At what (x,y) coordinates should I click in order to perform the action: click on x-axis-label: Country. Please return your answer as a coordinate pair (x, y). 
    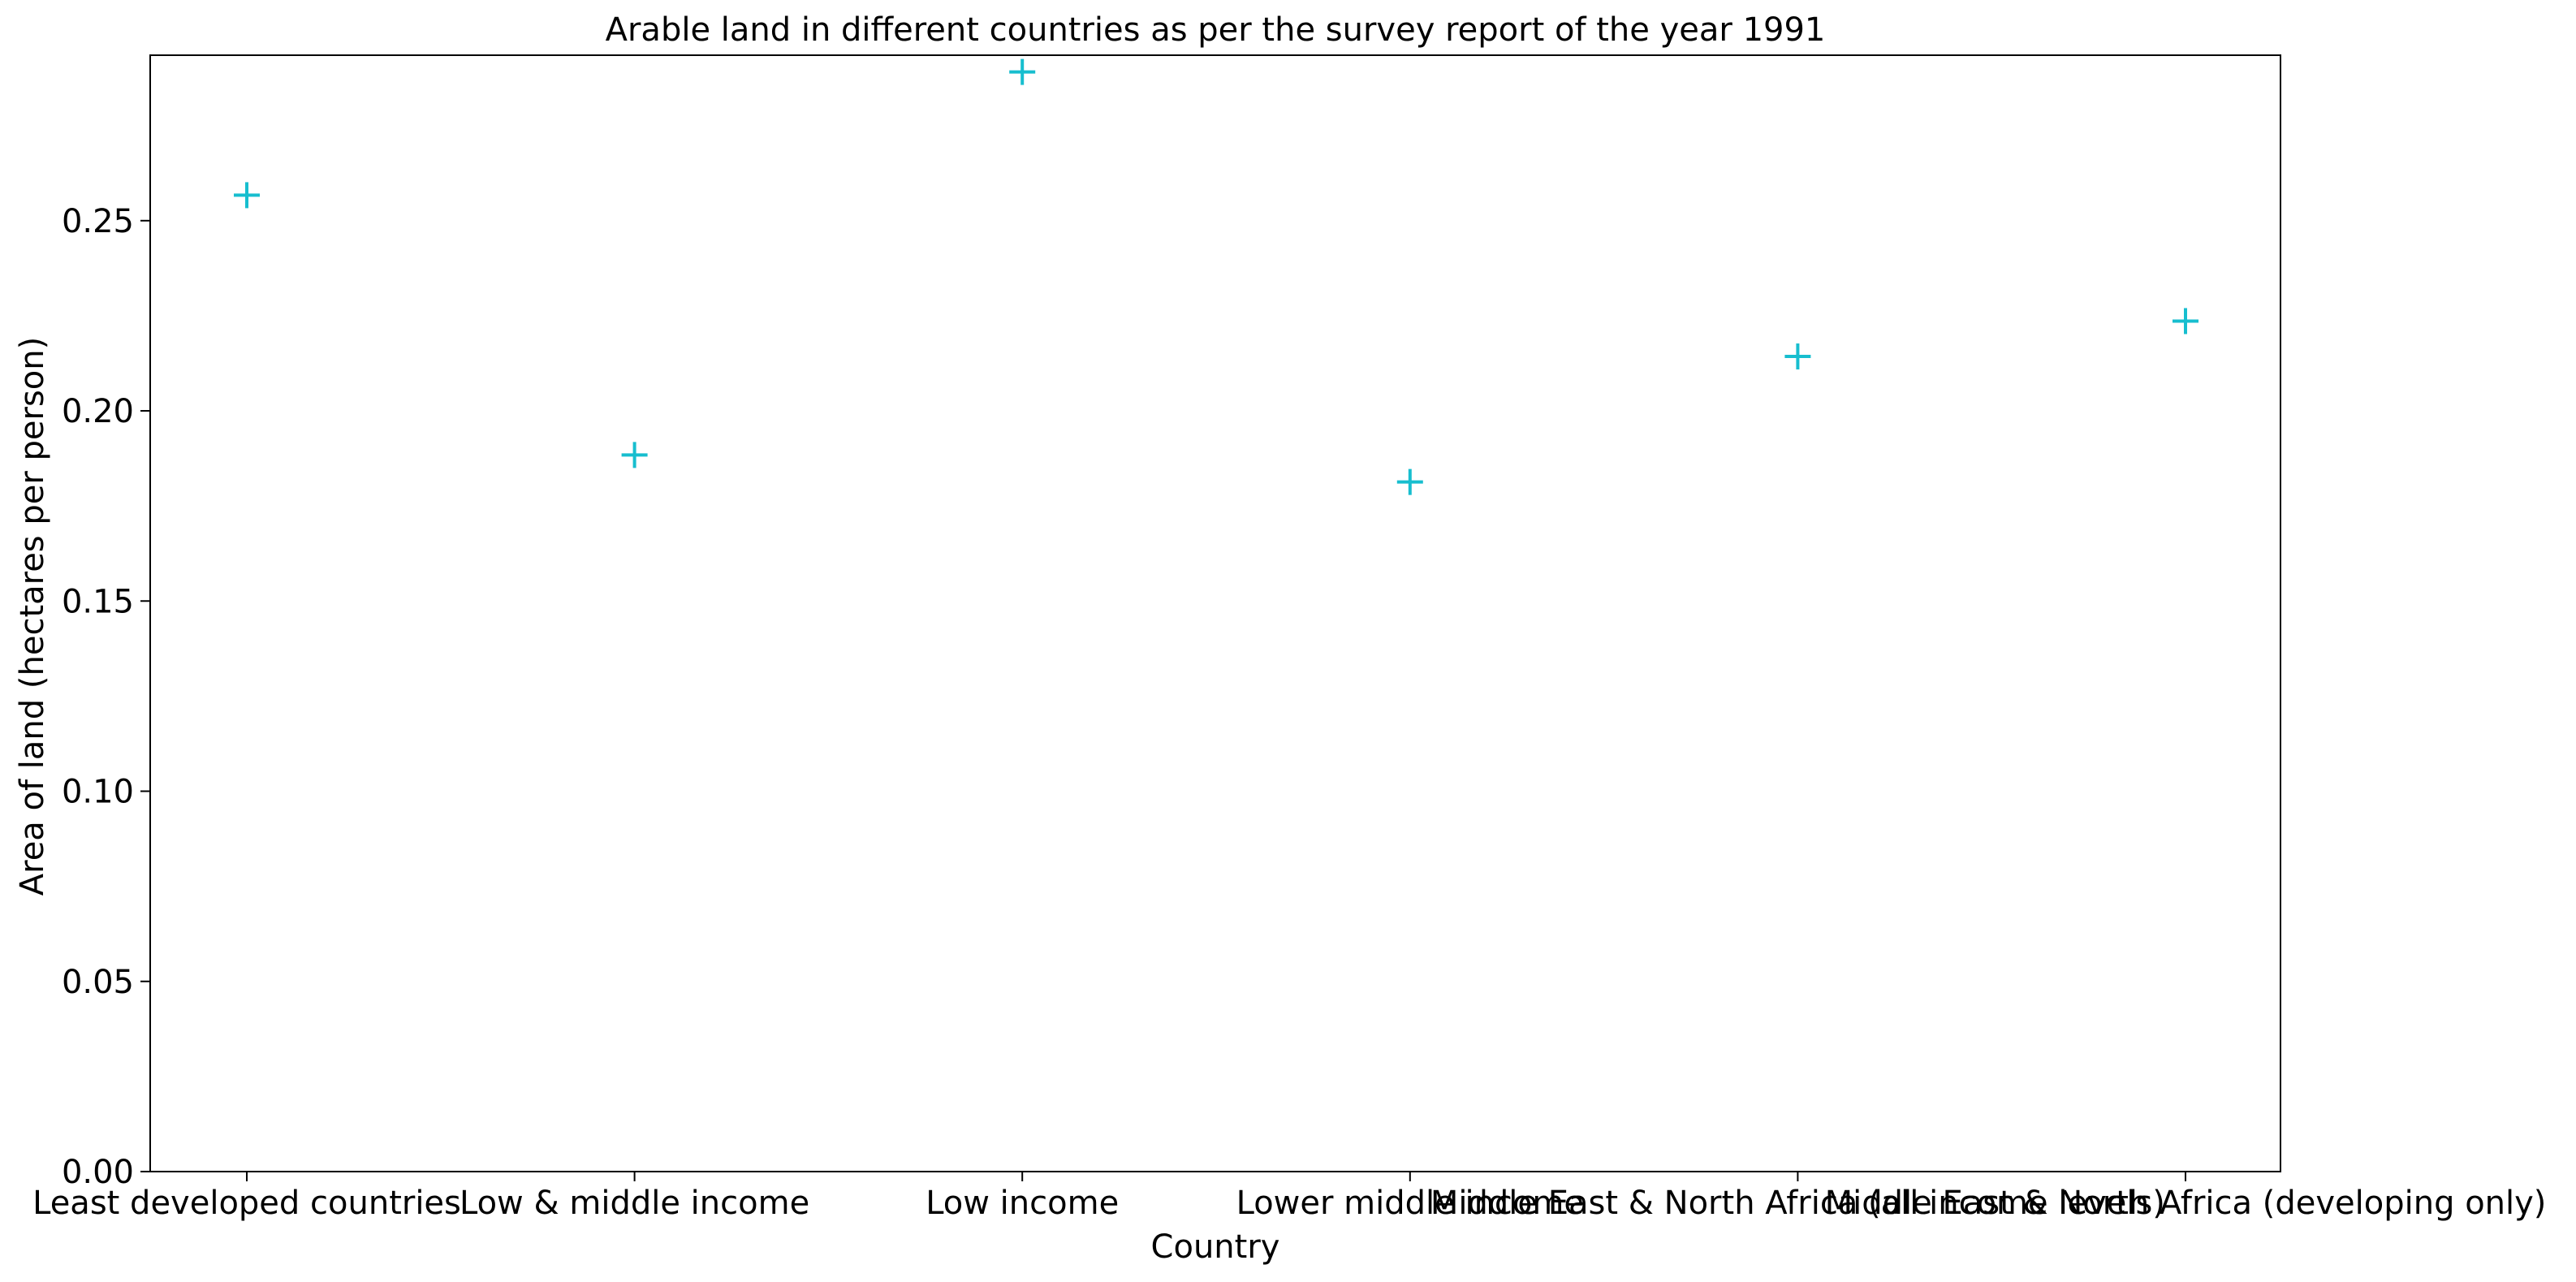
    Looking at the image, I should click on (1215, 1247).